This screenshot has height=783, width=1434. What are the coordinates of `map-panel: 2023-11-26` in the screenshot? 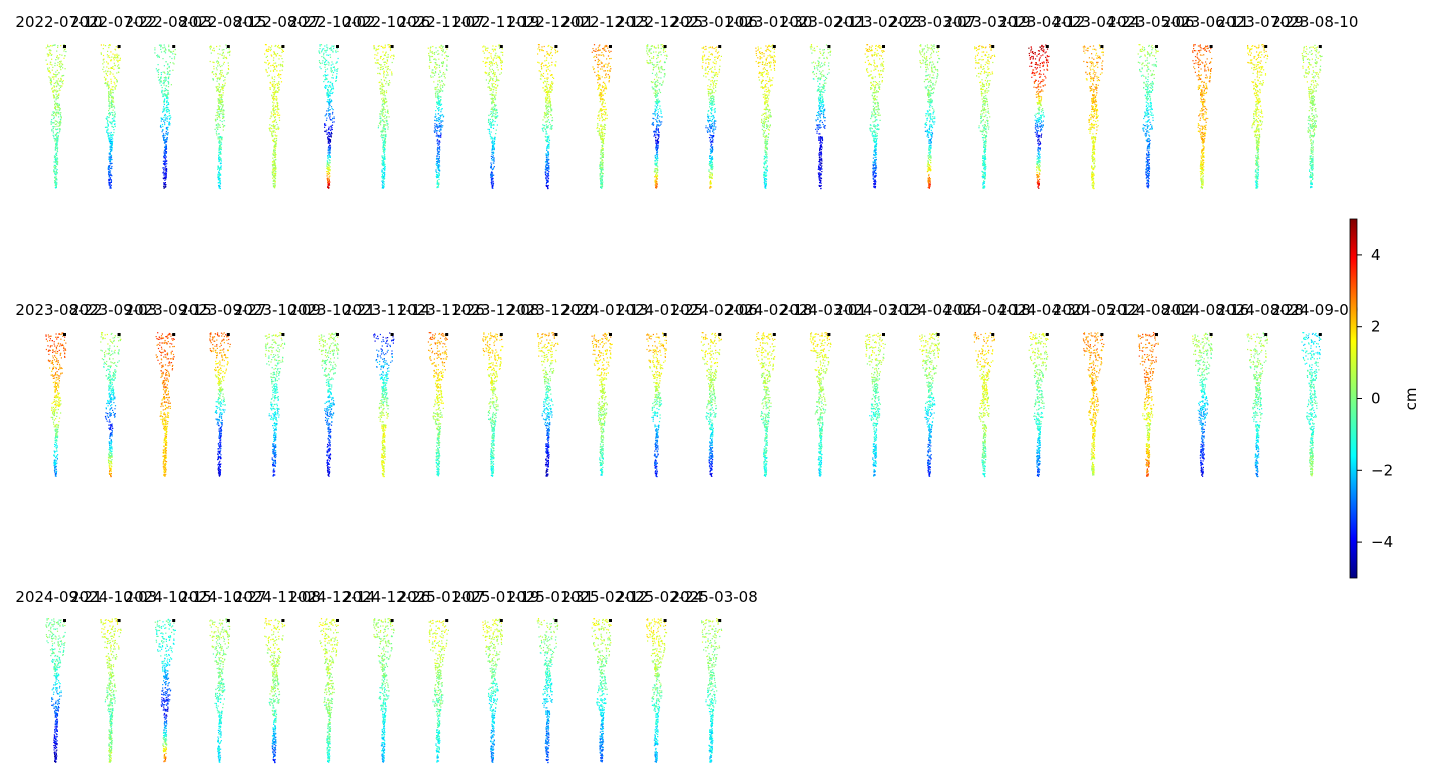 It's located at (441, 389).